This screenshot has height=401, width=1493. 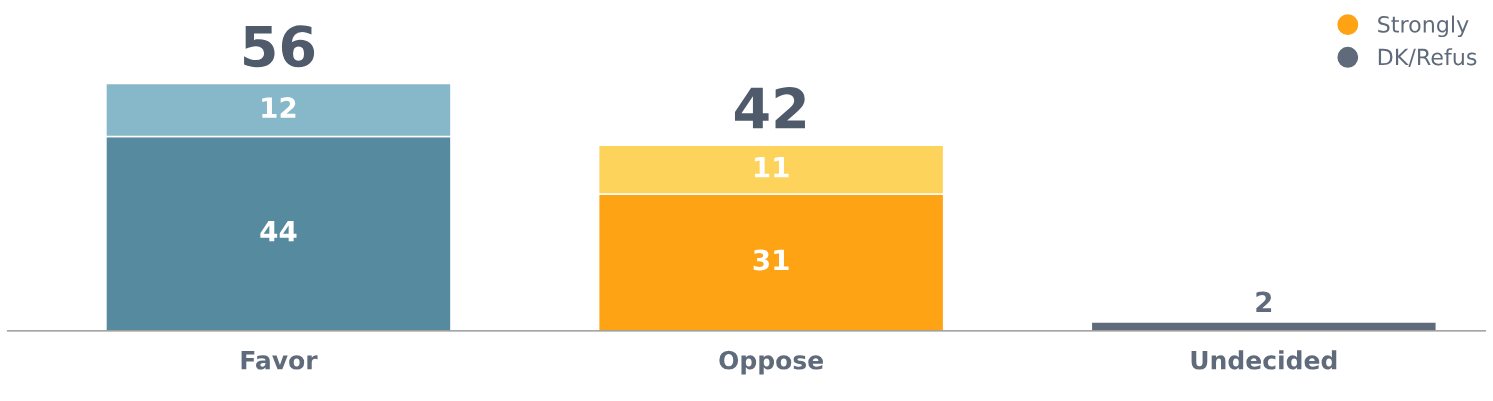 I want to click on data-label: 2, so click(x=1264, y=302).